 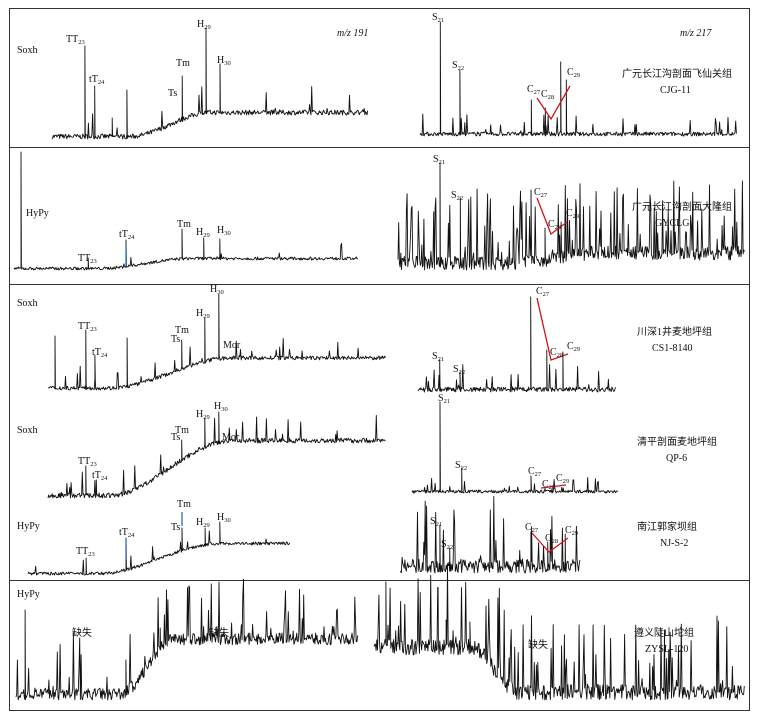 I want to click on peak-label-gyclg-c28: C28, so click(x=554, y=225).